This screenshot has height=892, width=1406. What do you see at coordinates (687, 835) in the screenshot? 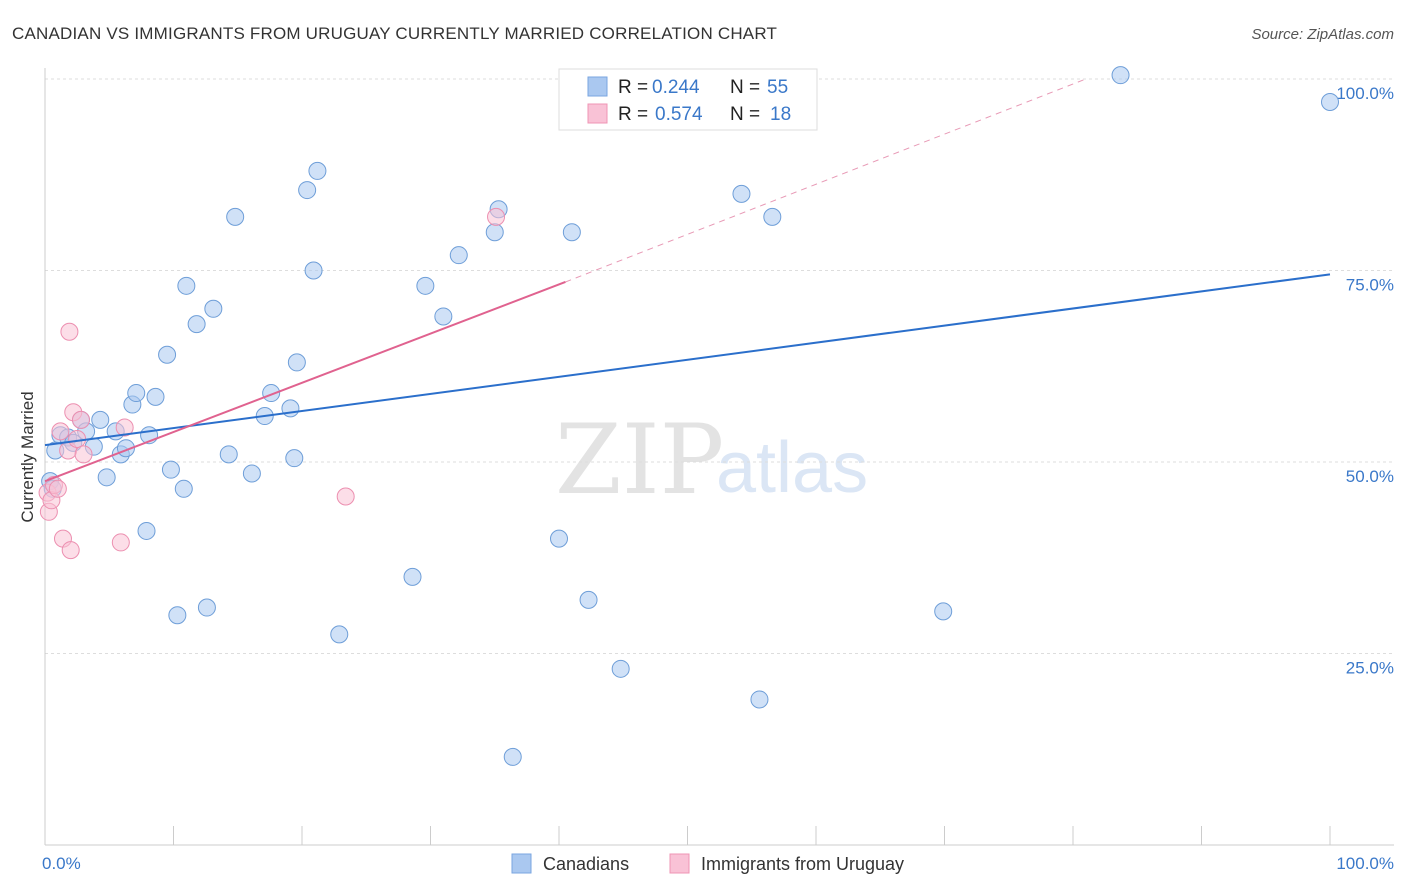
I see `x-ticks` at bounding box center [687, 835].